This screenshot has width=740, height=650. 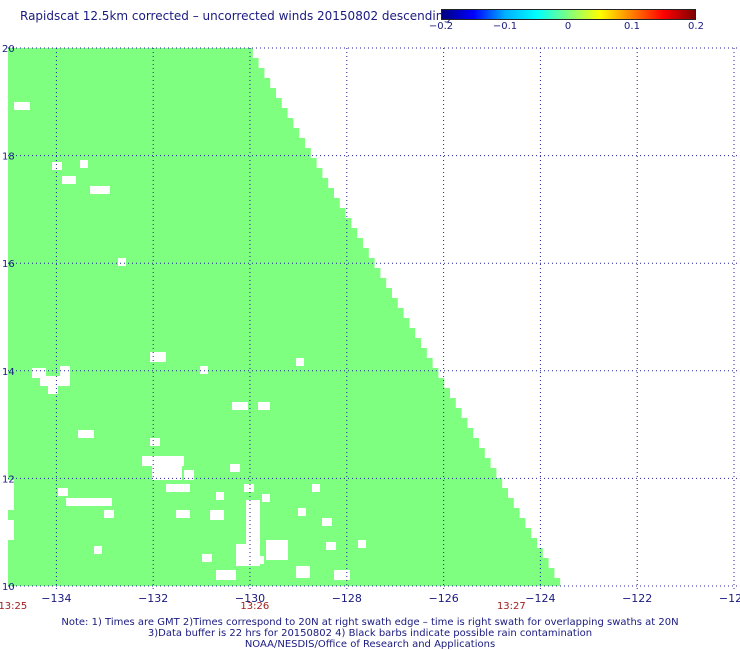 I want to click on longitude-tick-label: −126, so click(x=443, y=598).